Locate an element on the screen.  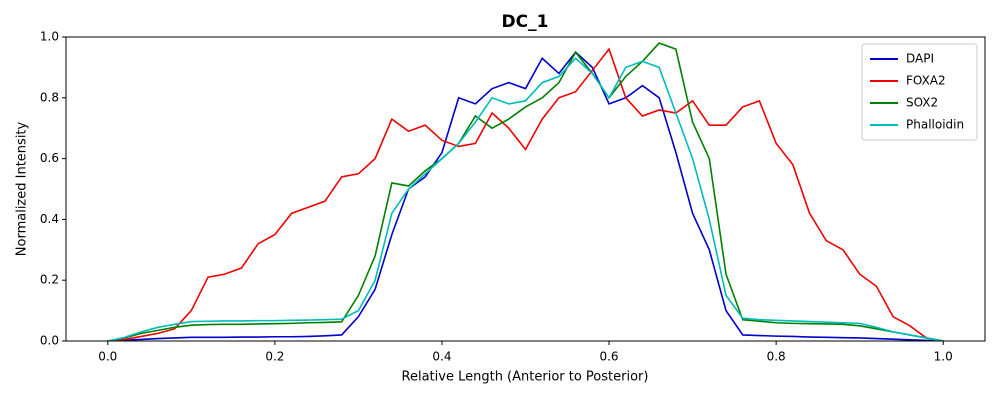
y-tick-label: 0.4 is located at coordinates (49, 219).